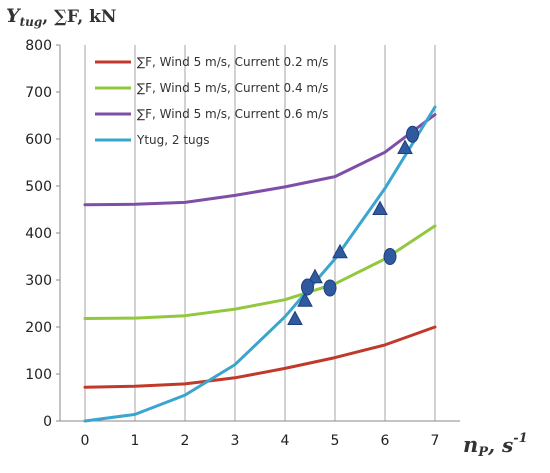 This screenshot has height=473, width=550. What do you see at coordinates (232, 114) in the screenshot?
I see `legend-label-2: ∑F, Wind 5 m/s, Current 0.6 m/s` at bounding box center [232, 114].